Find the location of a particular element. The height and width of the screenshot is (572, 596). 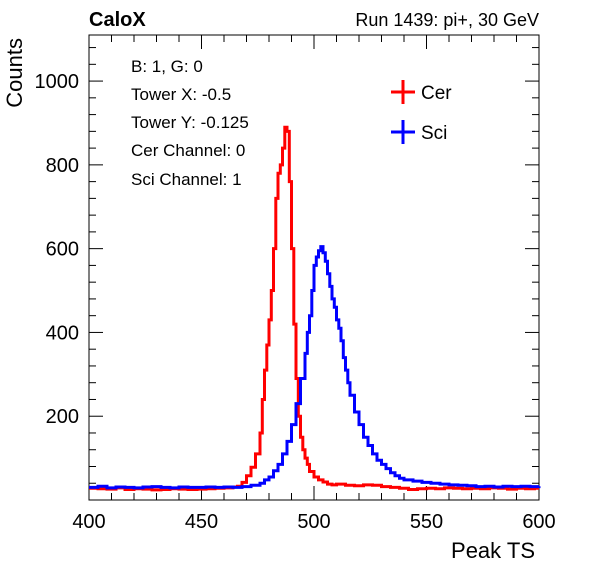

y-tick-label: 400 is located at coordinates (62, 333).